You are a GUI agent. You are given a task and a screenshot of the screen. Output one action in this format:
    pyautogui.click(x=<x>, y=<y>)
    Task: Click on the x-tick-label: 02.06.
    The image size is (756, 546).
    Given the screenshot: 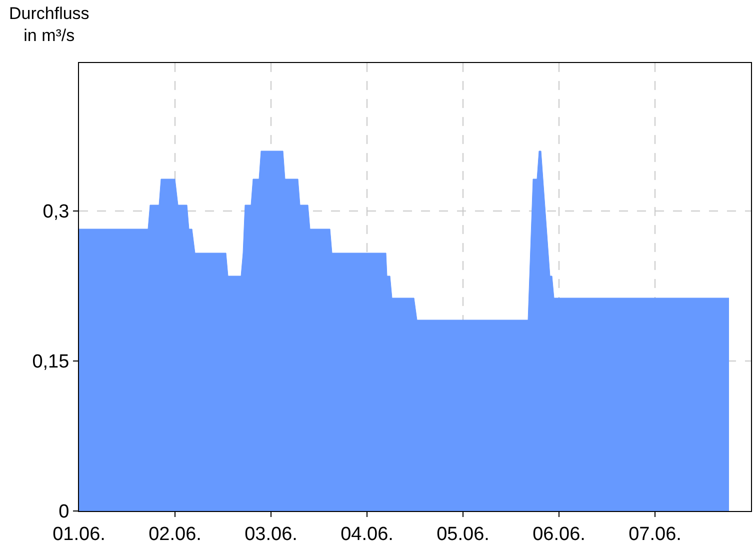 What is the action you would take?
    pyautogui.click(x=175, y=534)
    